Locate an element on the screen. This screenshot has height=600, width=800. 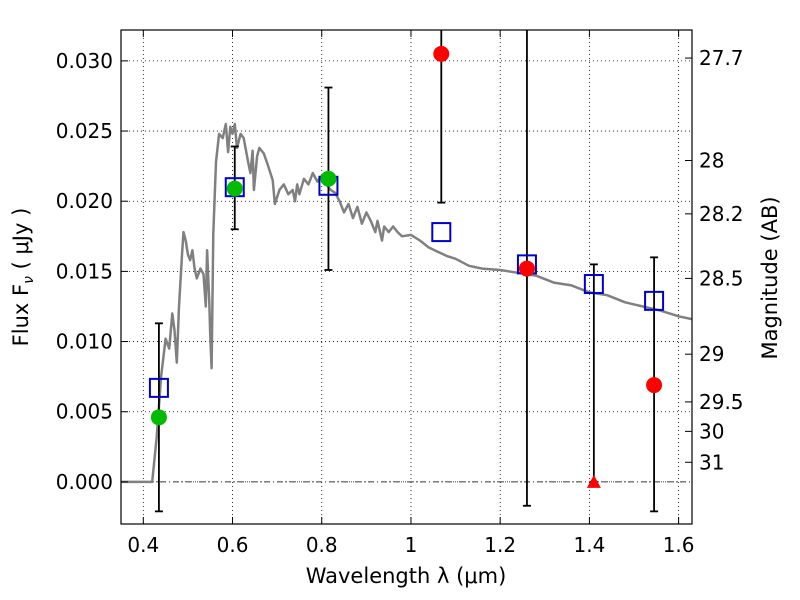
x-tick-label: 0.4 is located at coordinates (143, 545).